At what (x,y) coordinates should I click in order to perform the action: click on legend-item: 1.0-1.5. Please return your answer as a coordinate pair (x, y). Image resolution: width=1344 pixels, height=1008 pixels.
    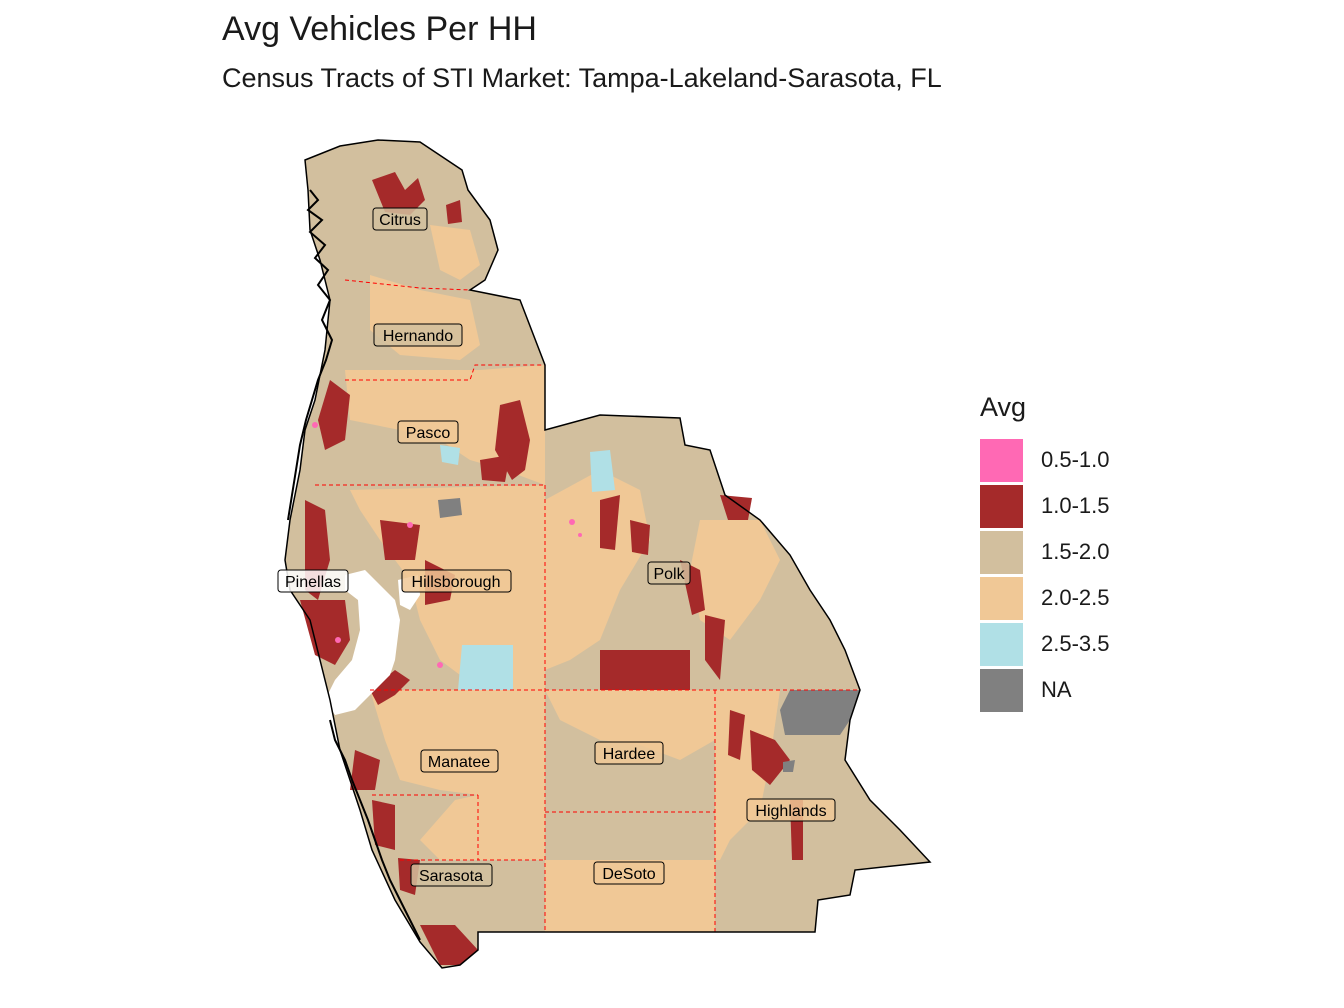
    Looking at the image, I should click on (1045, 506).